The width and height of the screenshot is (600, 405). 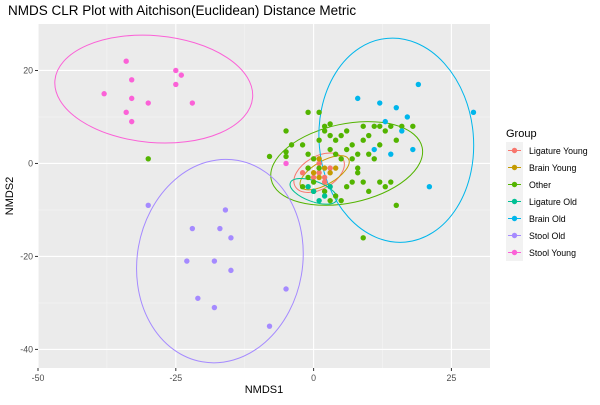 What do you see at coordinates (313, 191) in the screenshot?
I see `ellipse-ligature-old` at bounding box center [313, 191].